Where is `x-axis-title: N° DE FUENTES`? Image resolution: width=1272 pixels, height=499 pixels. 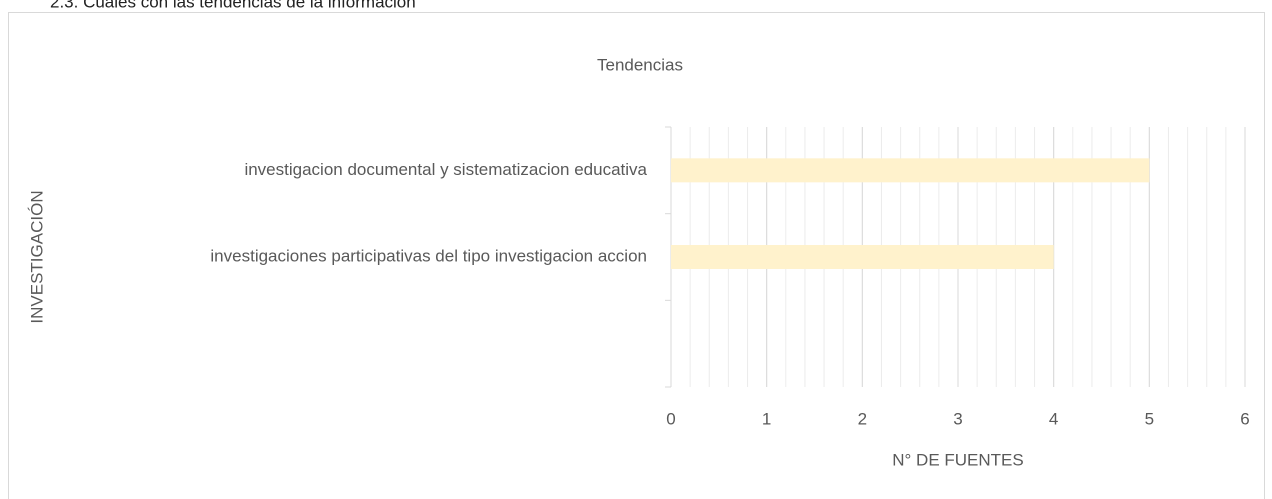
x-axis-title: N° DE FUENTES is located at coordinates (957, 459).